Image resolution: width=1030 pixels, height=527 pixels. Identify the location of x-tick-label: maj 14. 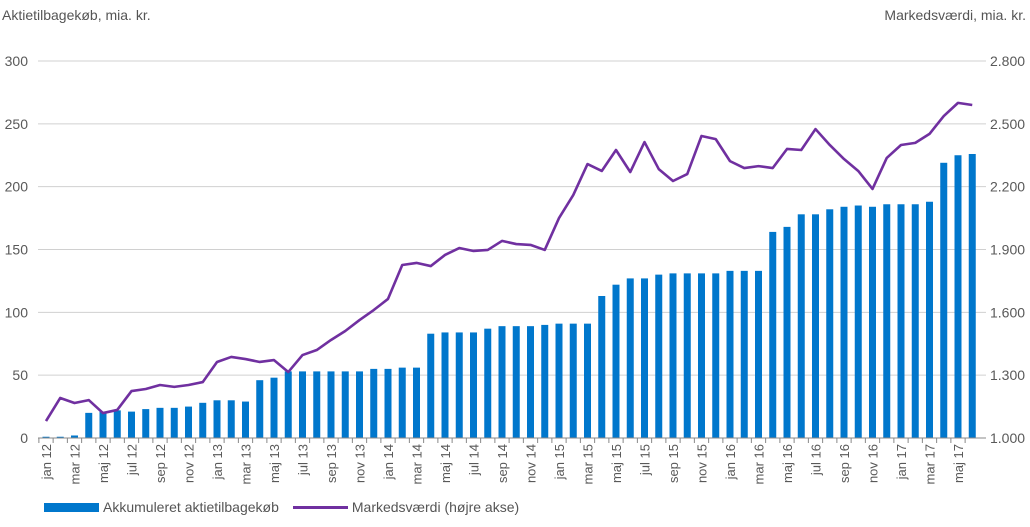
(445, 463).